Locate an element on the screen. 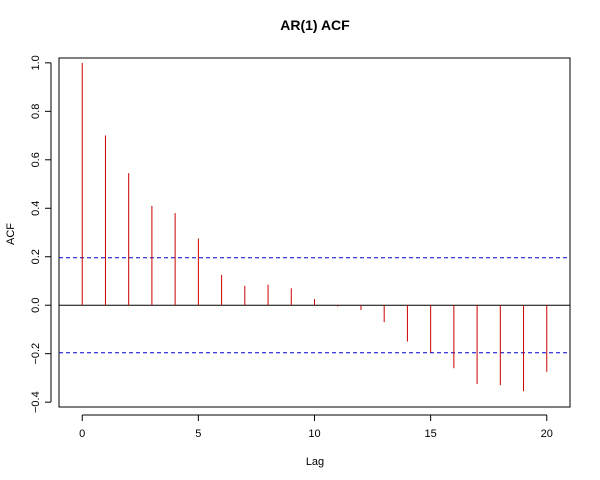  chart-title: AR(1) ACF is located at coordinates (315, 25).